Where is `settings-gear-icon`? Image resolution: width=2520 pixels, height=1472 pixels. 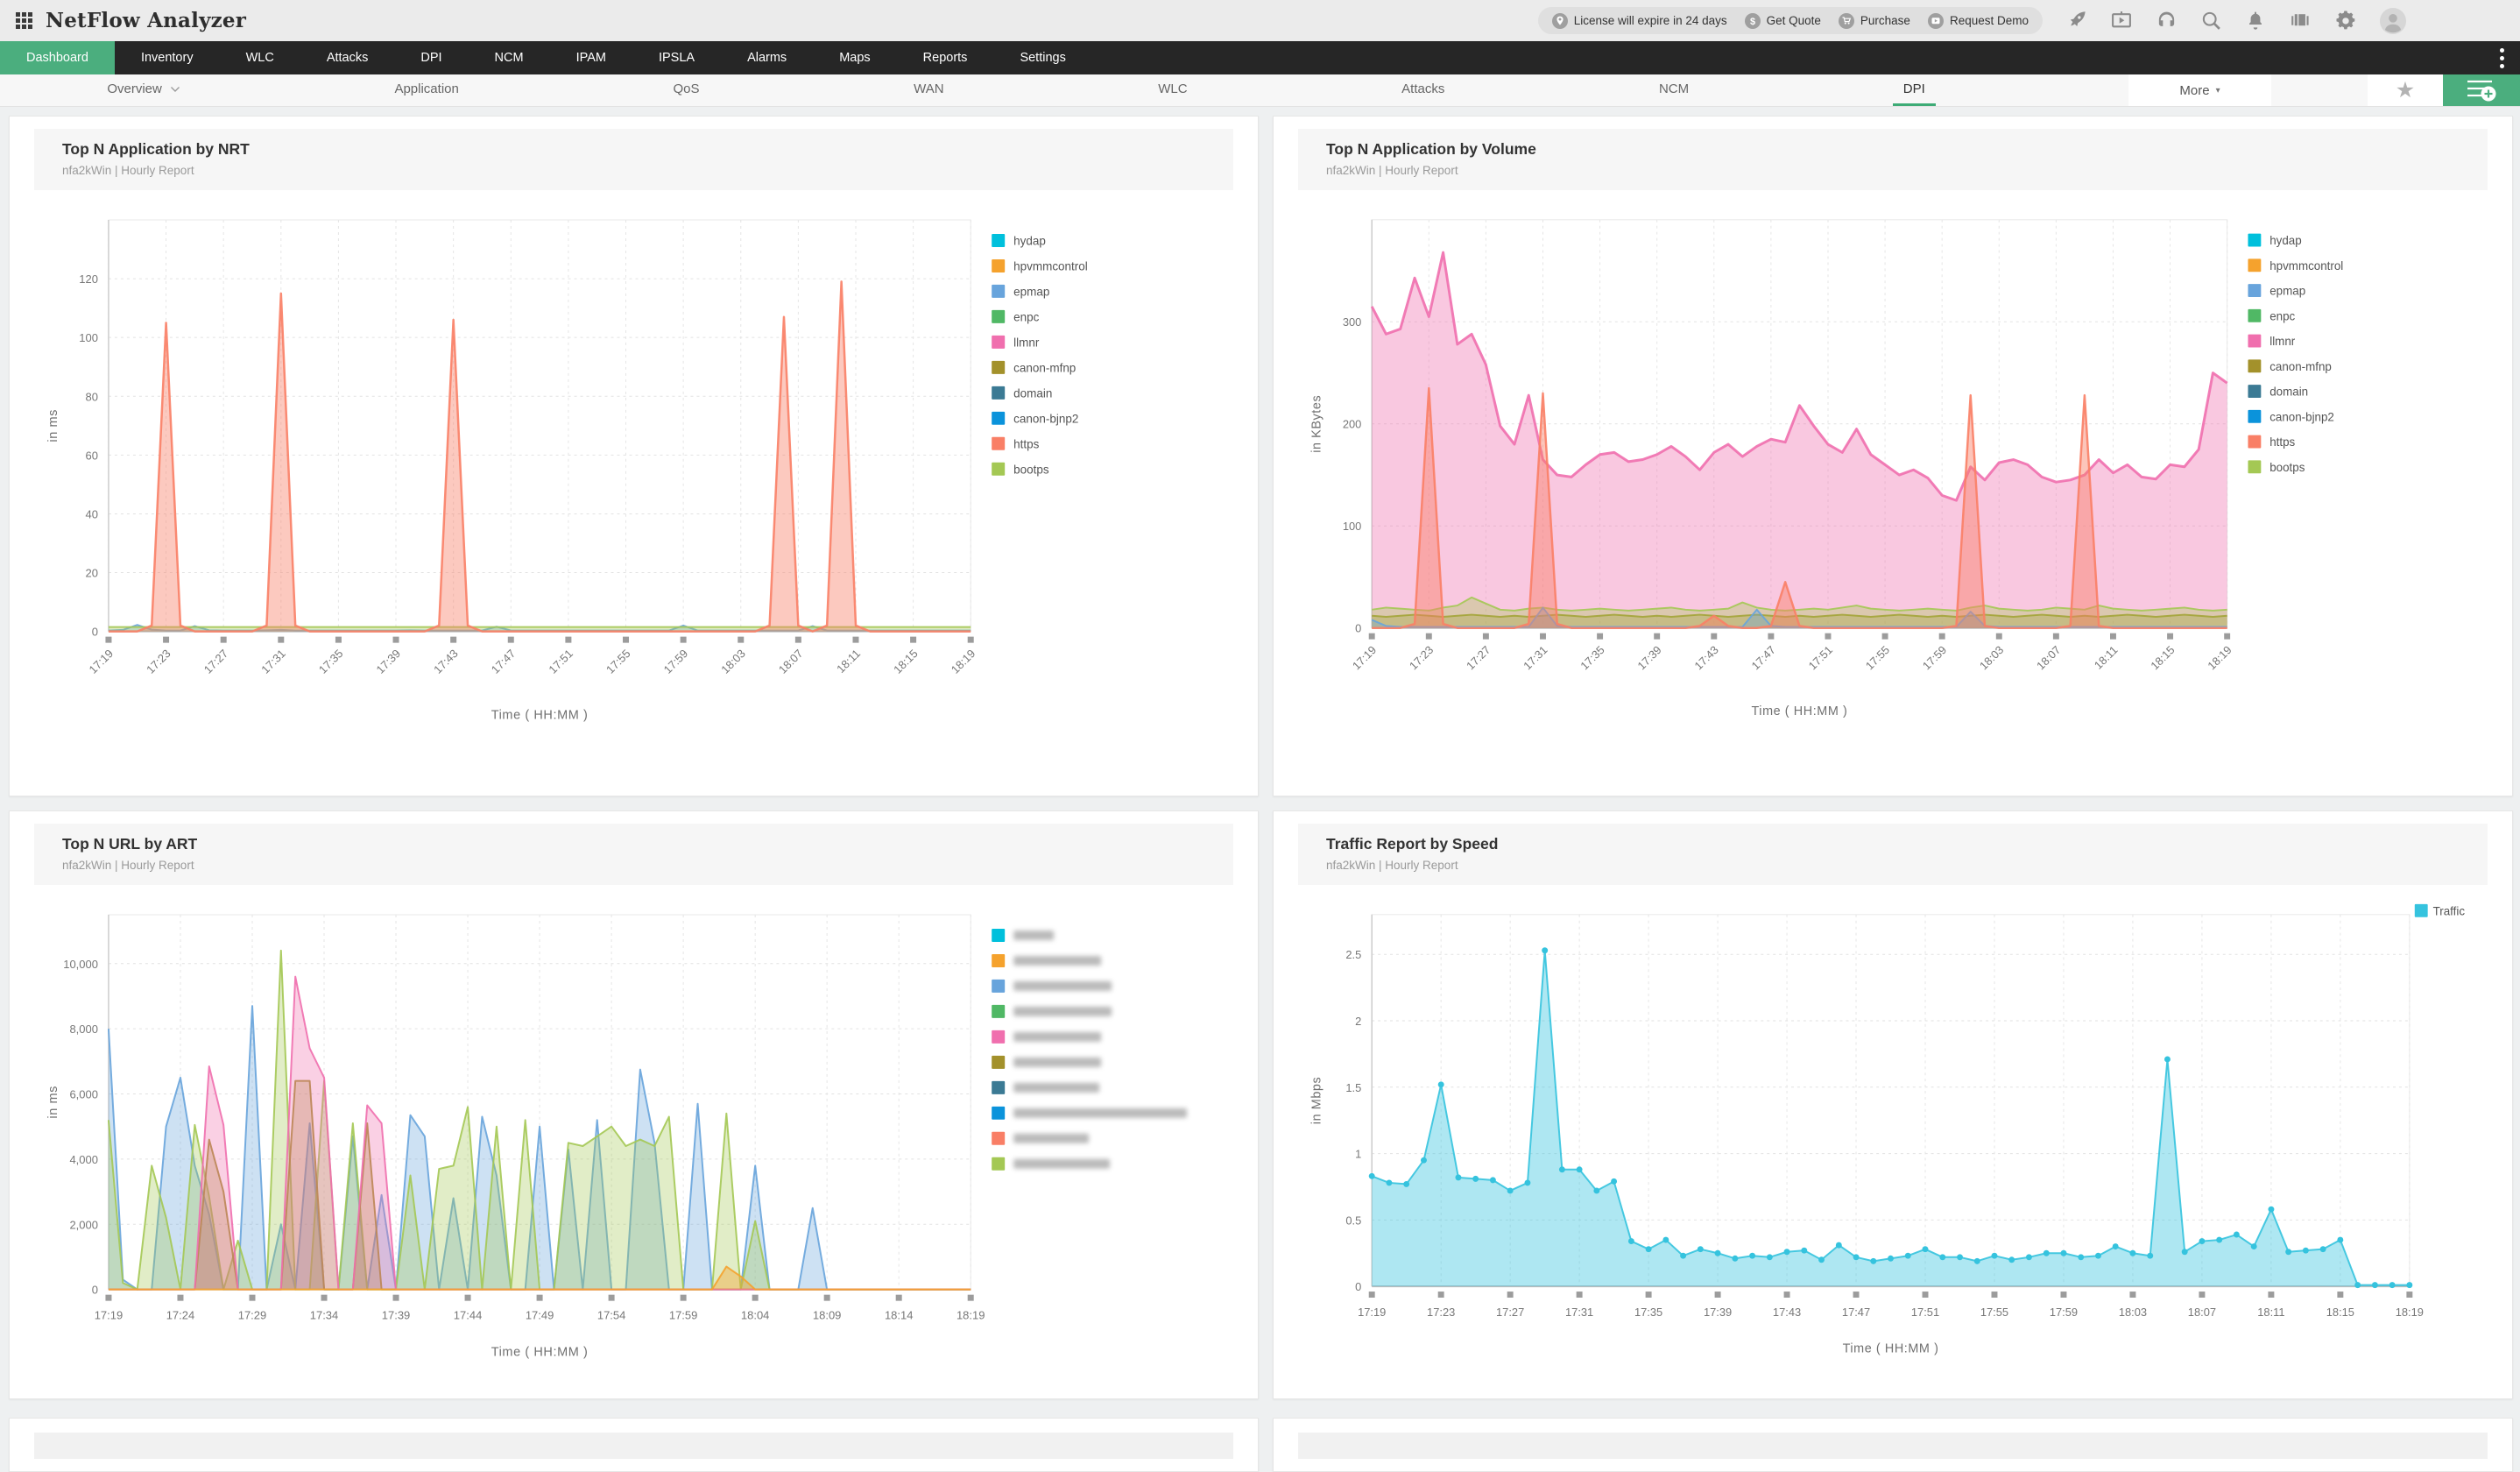
settings-gear-icon is located at coordinates (2345, 21).